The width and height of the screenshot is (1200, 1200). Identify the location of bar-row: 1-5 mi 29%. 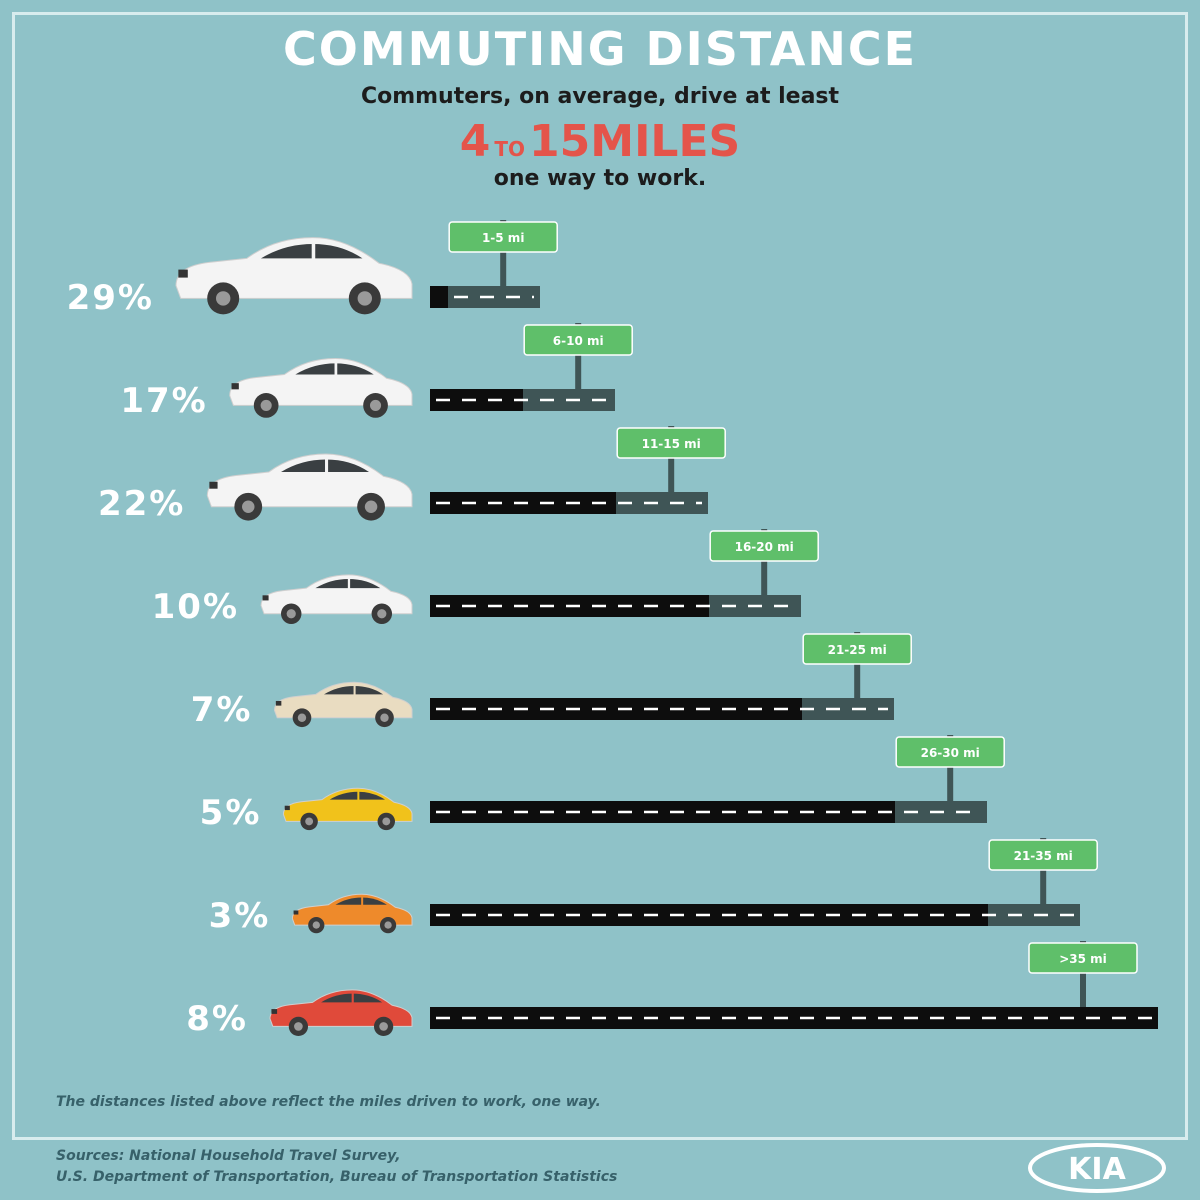
(312, 269).